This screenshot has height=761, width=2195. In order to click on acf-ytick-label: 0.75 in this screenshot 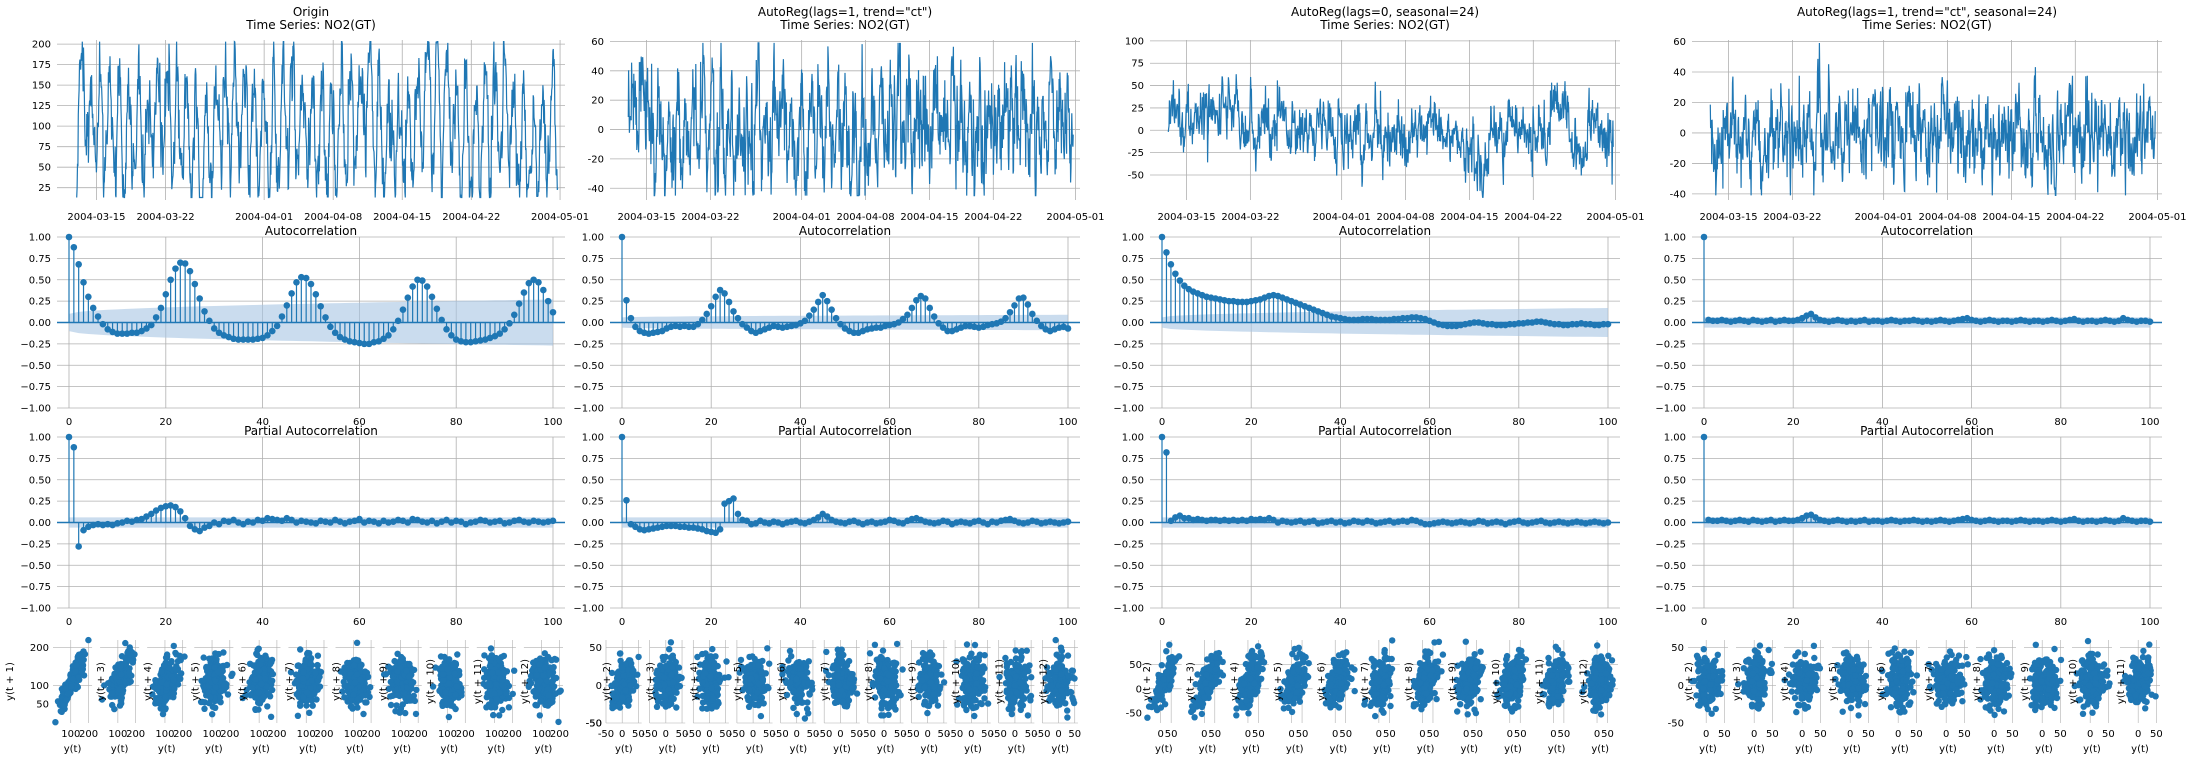, I will do `click(593, 259)`.